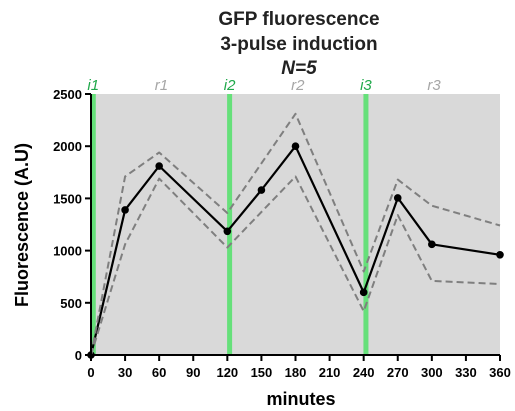 The image size is (515, 411). Describe the element at coordinates (299, 68) in the screenshot. I see `title-line-3: N=5` at that location.